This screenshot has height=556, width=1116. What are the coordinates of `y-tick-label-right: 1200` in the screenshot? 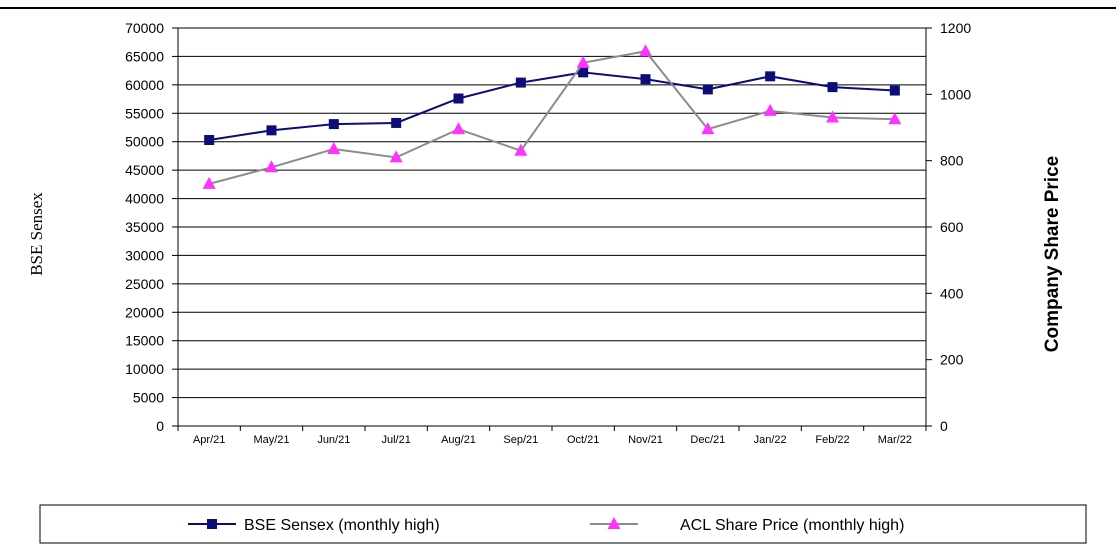 It's located at (955, 28).